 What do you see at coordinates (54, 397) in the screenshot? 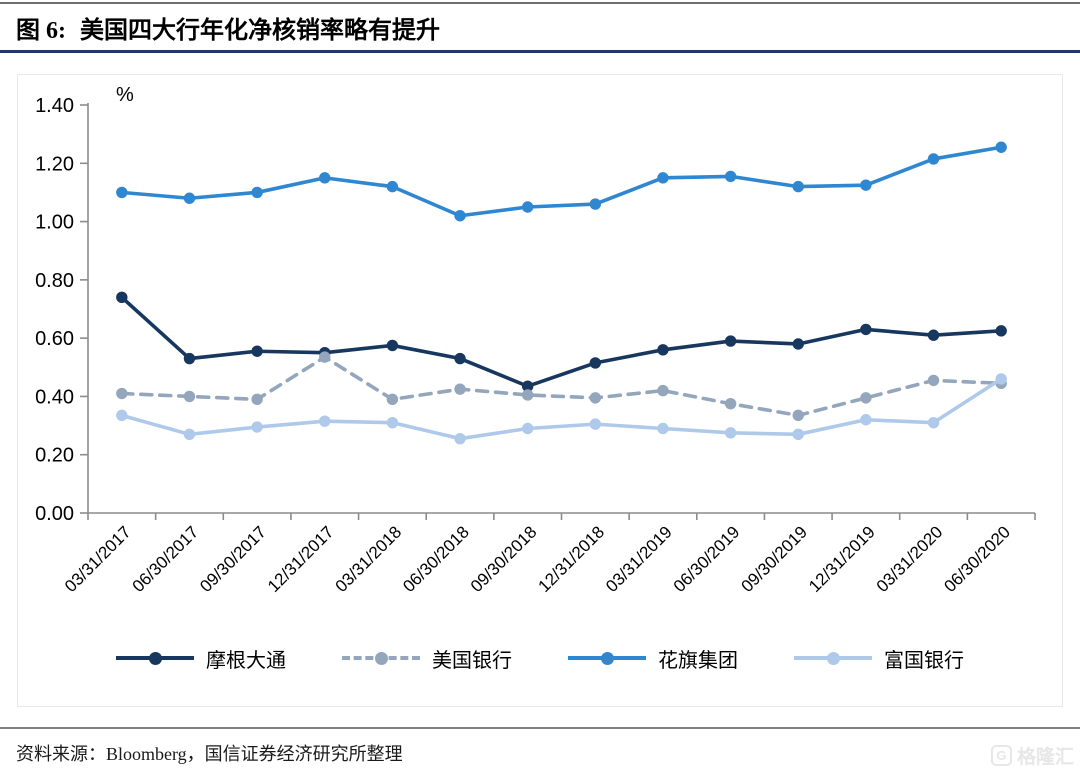
I see `svg-text: 0.40` at bounding box center [54, 397].